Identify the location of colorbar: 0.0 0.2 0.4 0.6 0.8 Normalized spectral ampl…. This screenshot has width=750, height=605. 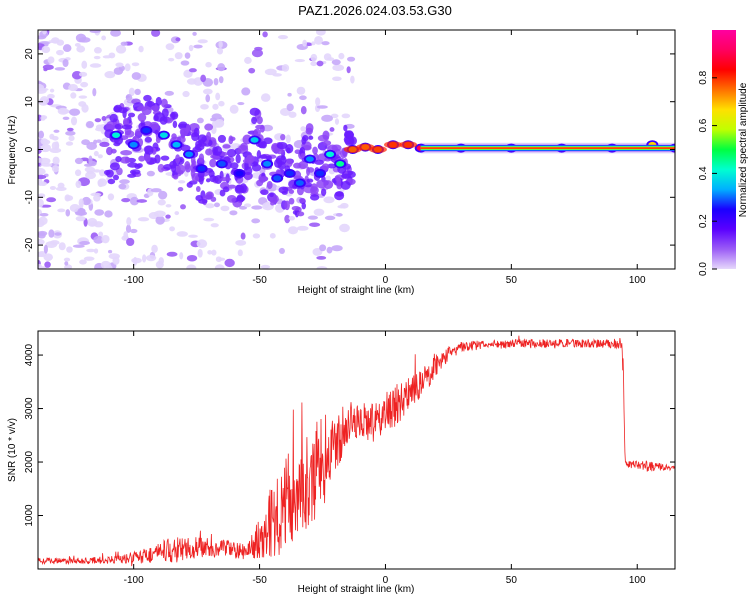
(723, 153).